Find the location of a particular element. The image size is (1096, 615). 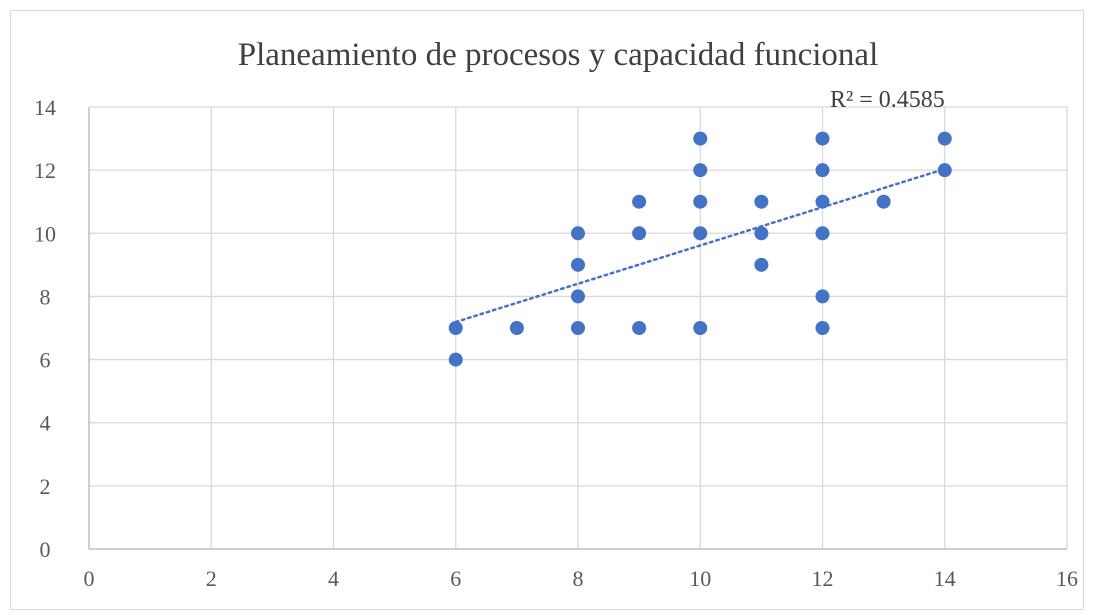

y-tick-label: 4 is located at coordinates (45, 423).